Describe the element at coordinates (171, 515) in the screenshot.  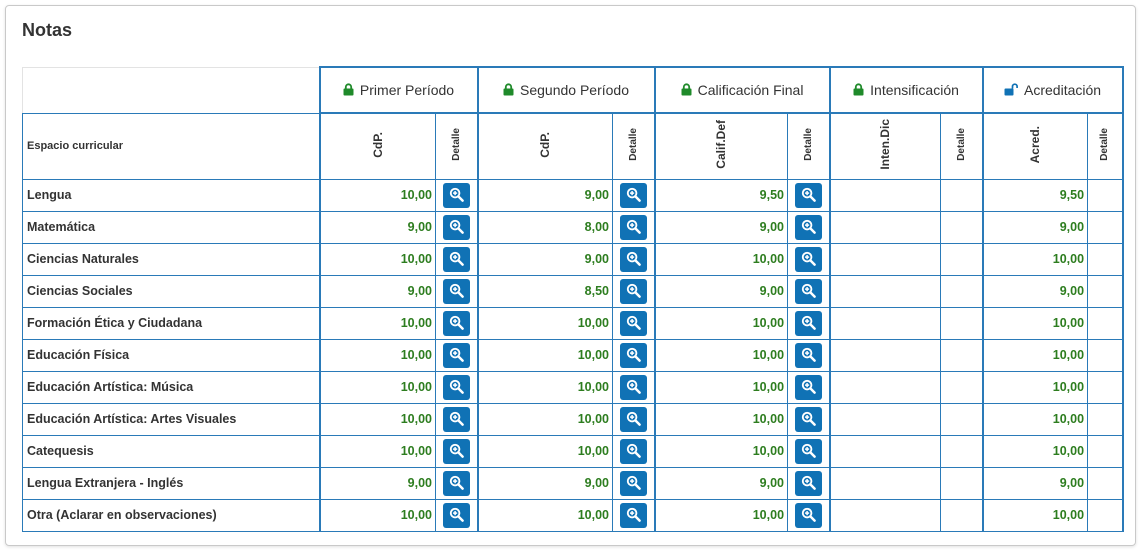
I see `subject-name: Otra (Aclarar en observaciones)` at that location.